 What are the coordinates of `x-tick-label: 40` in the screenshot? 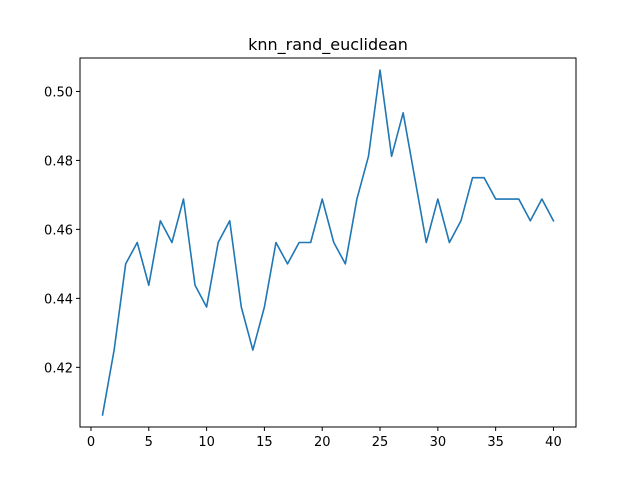 It's located at (553, 442).